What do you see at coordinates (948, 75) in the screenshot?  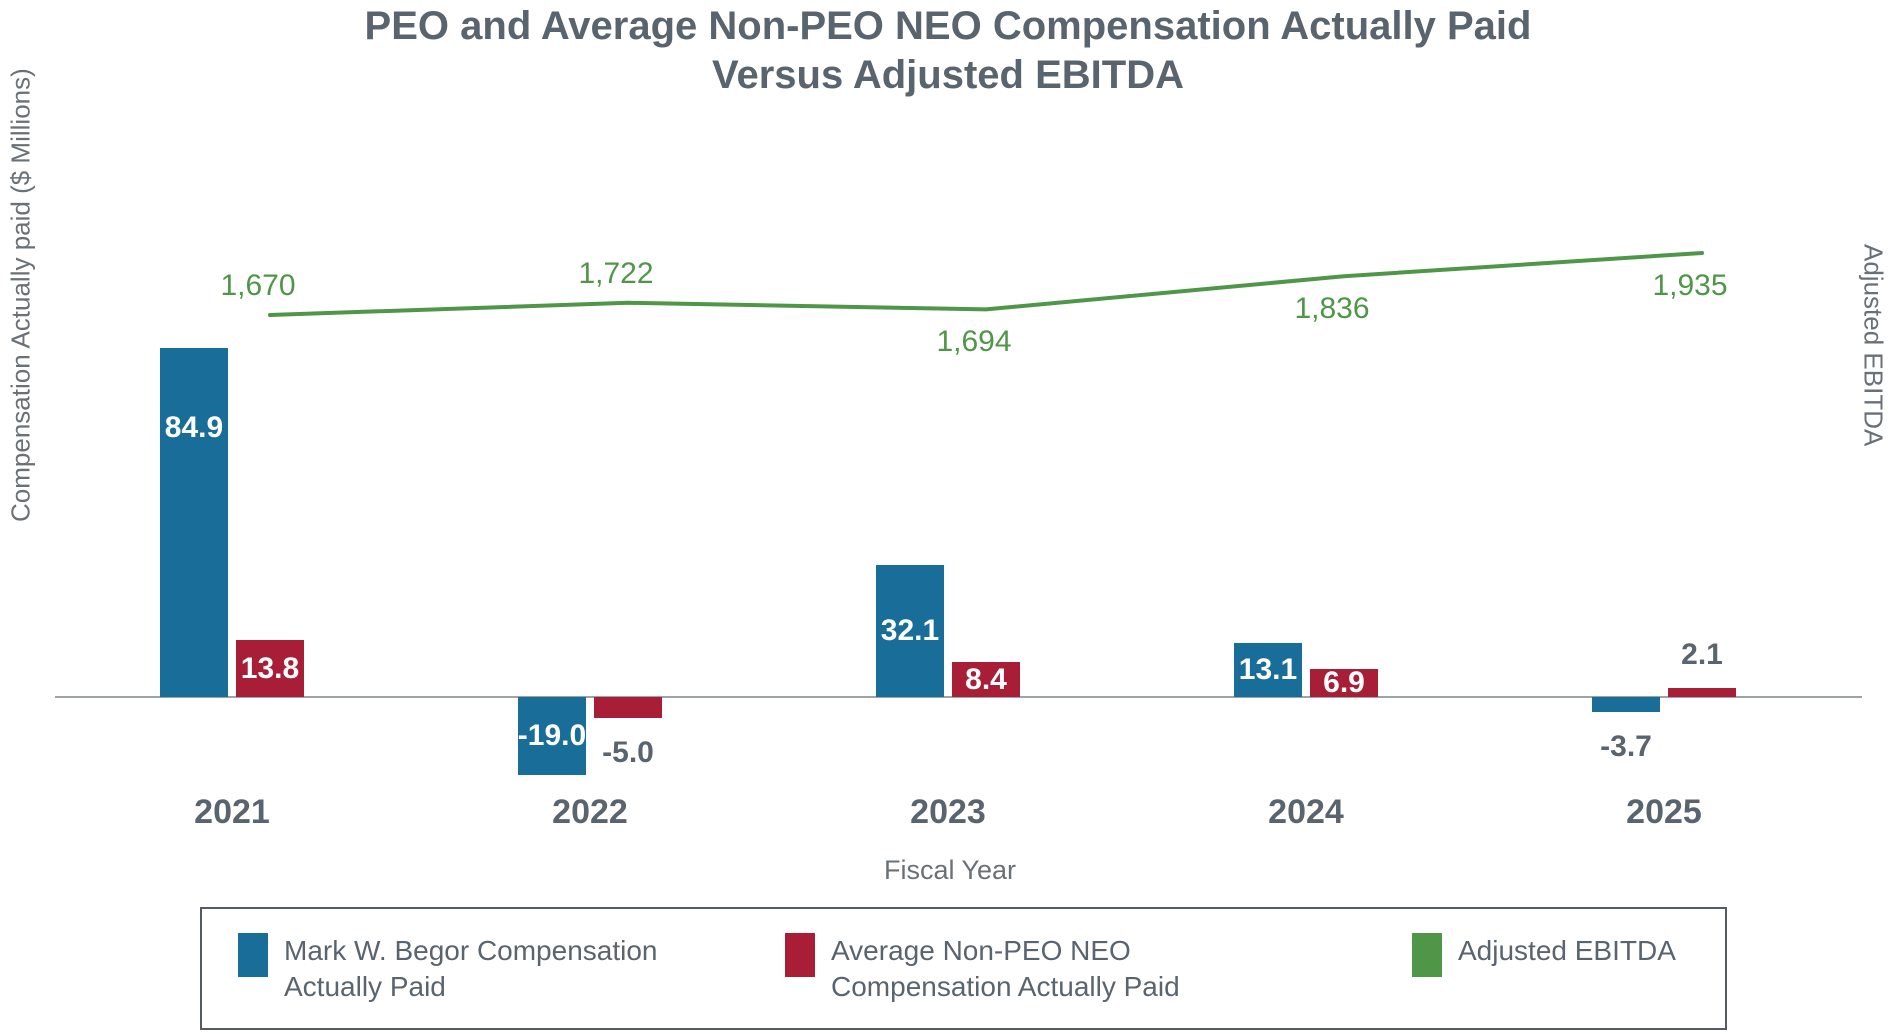 I see `chart-title-line-2: Versus Adjusted EBITDA` at bounding box center [948, 75].